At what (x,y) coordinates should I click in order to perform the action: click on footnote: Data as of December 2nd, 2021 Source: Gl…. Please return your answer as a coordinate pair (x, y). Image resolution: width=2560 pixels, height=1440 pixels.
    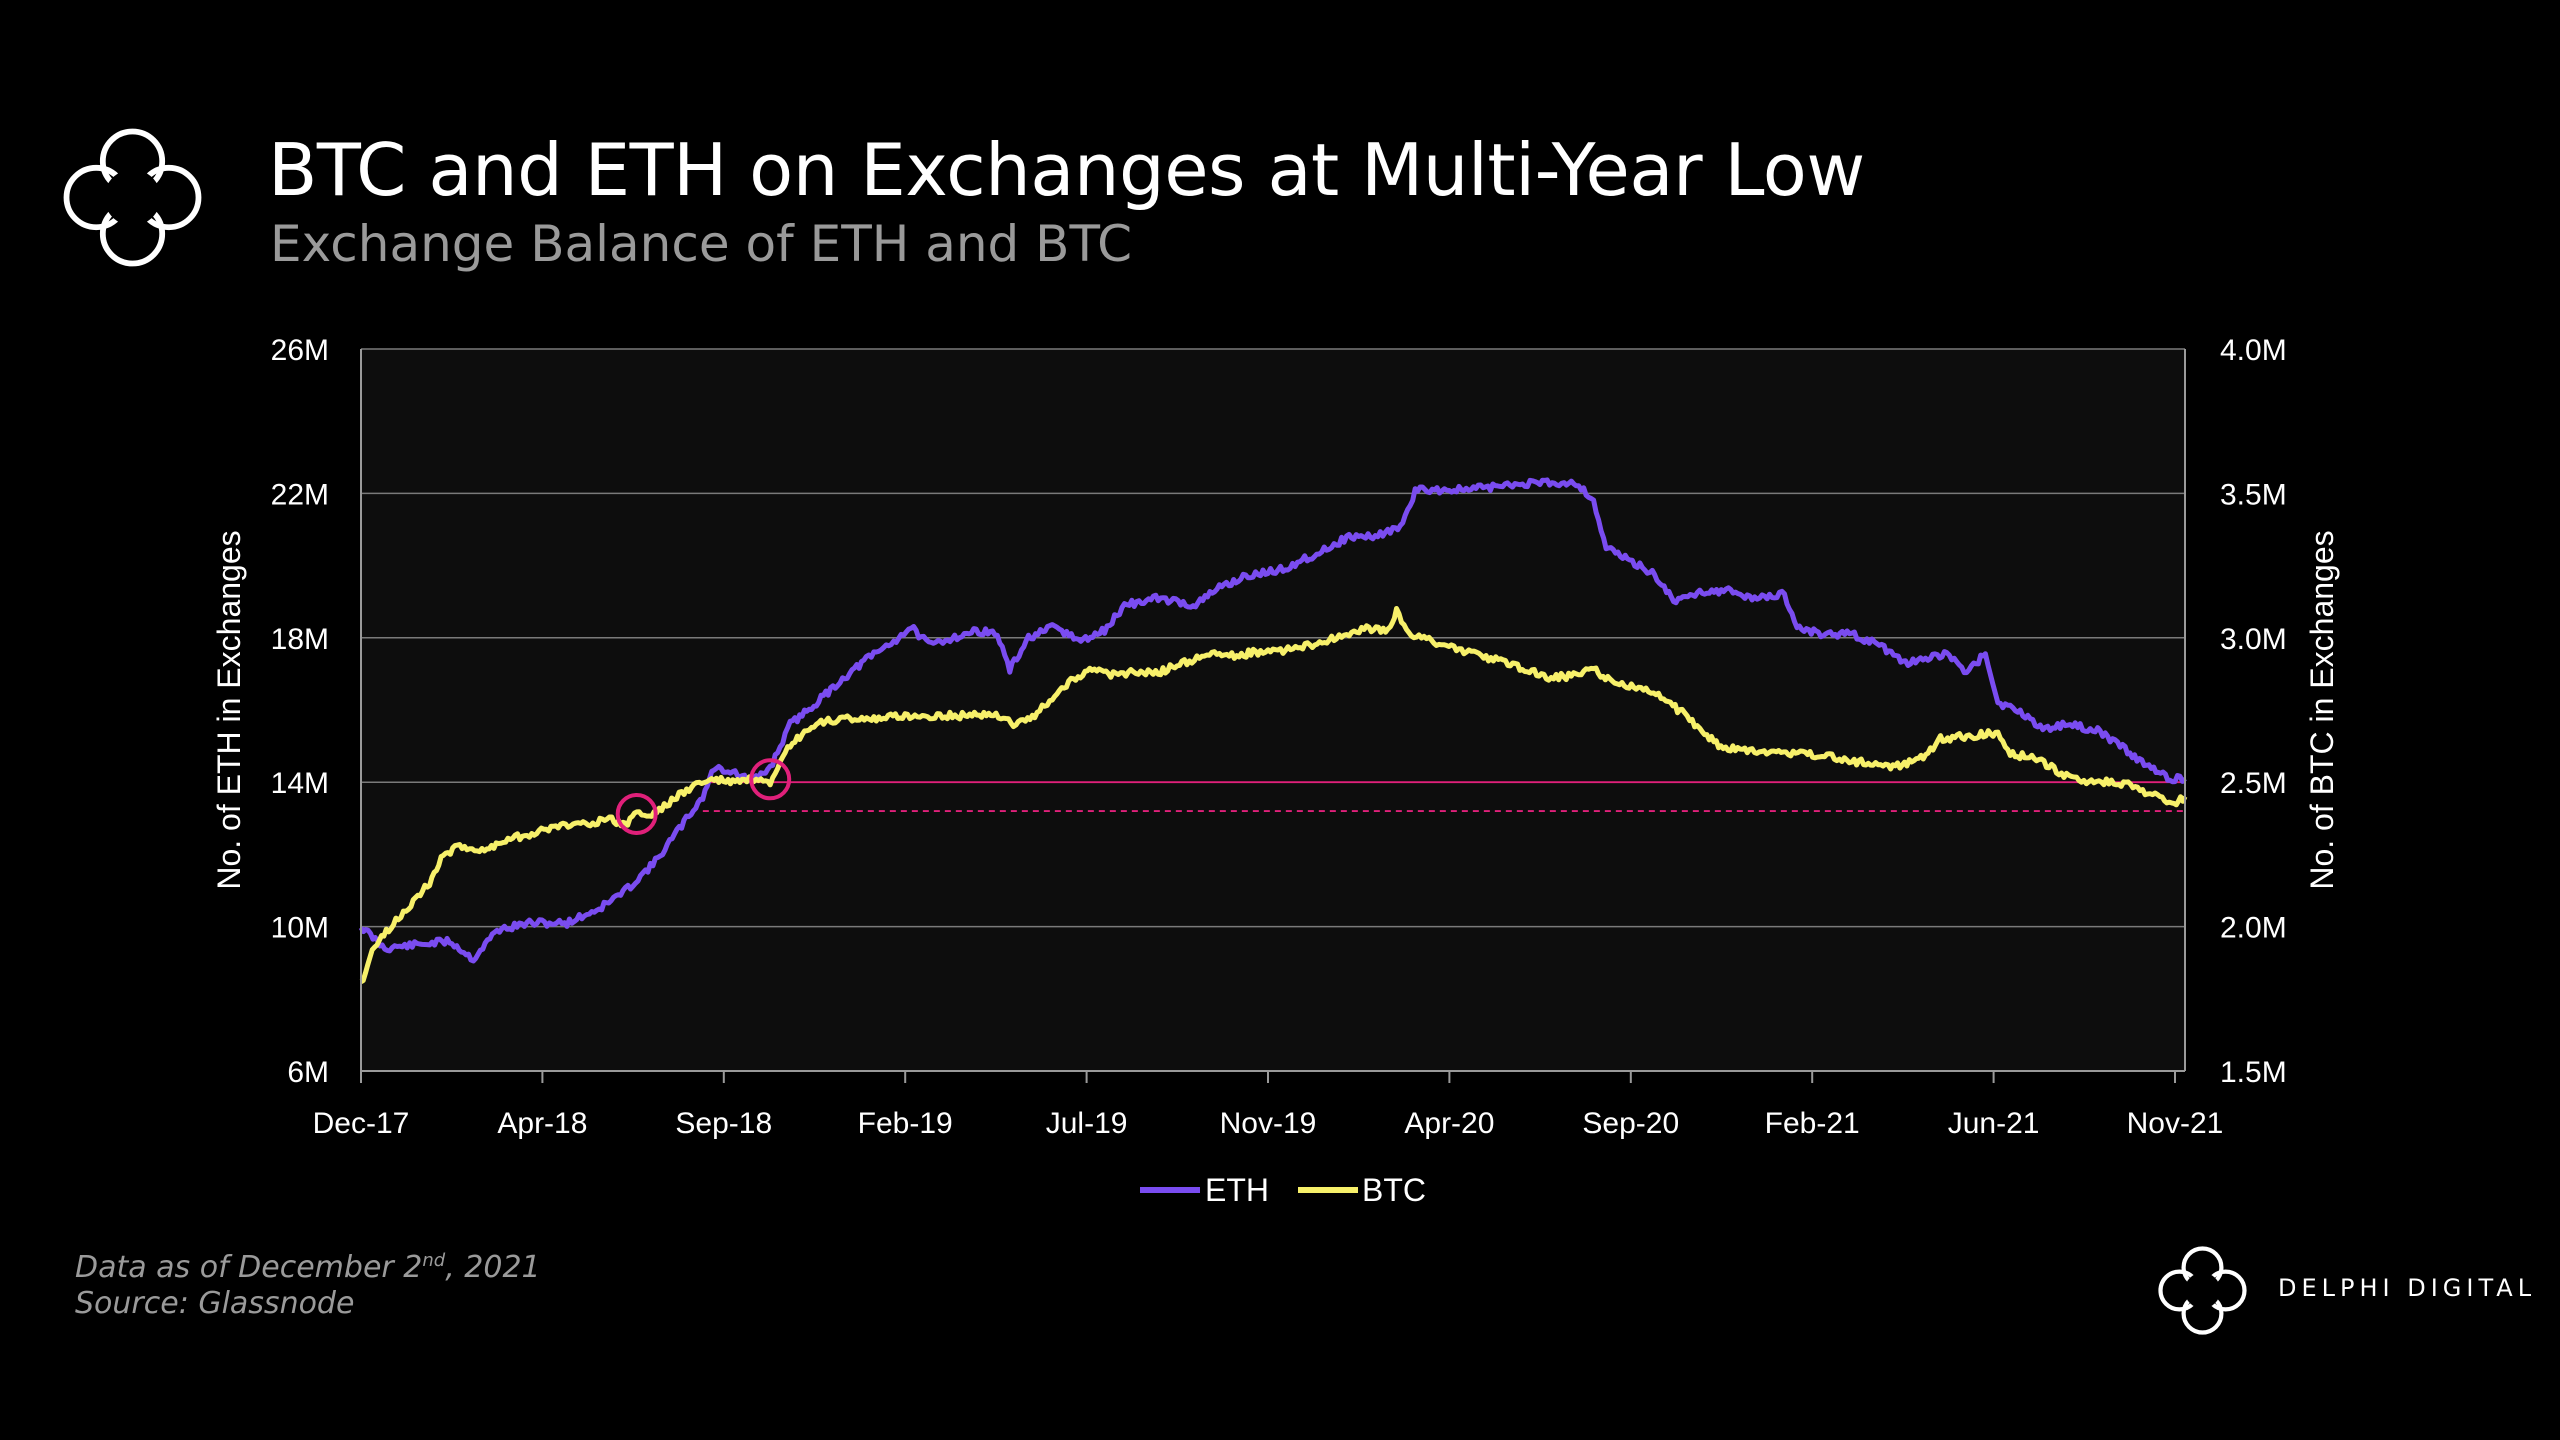
    Looking at the image, I should click on (308, 1286).